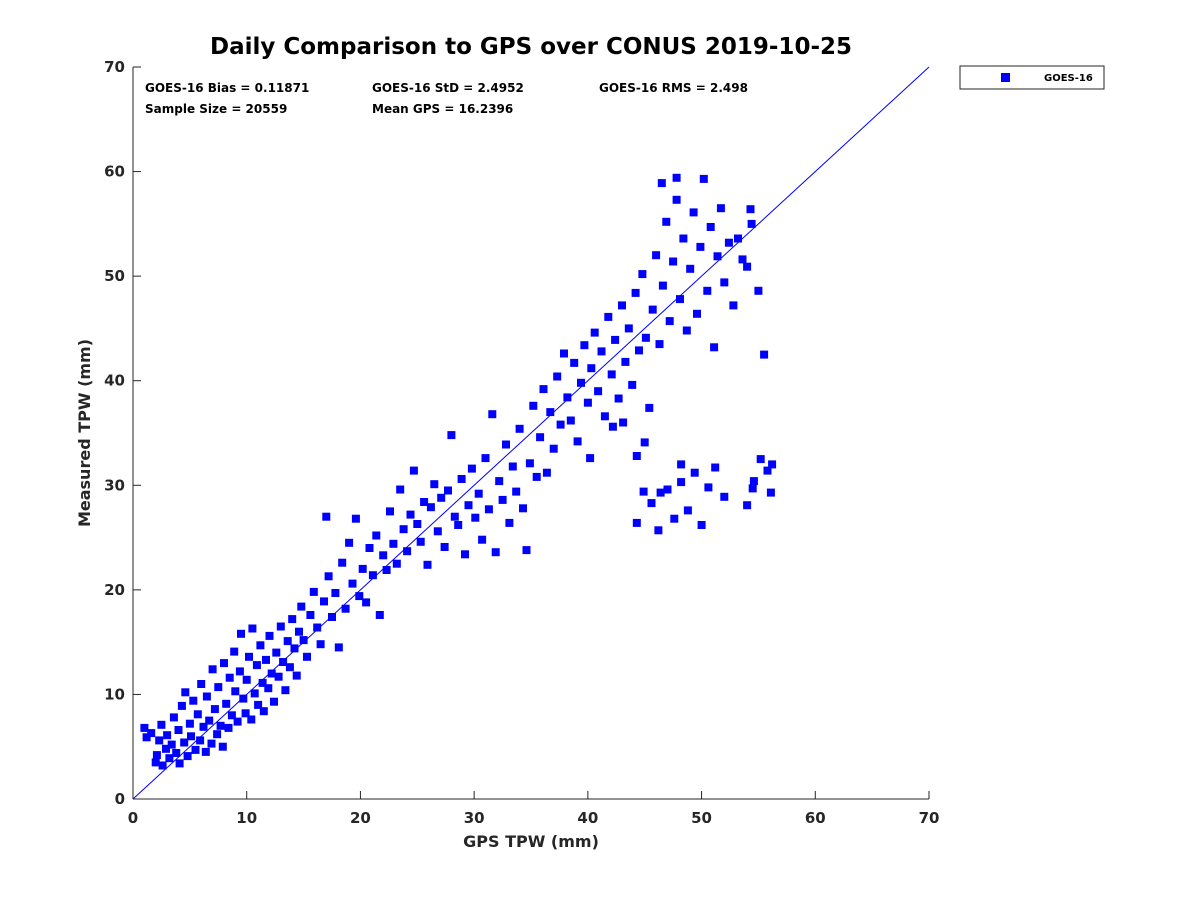 The width and height of the screenshot is (1200, 900). What do you see at coordinates (673, 88) in the screenshot?
I see `stat-annotation: GOES-16 RMS = 2.498` at bounding box center [673, 88].